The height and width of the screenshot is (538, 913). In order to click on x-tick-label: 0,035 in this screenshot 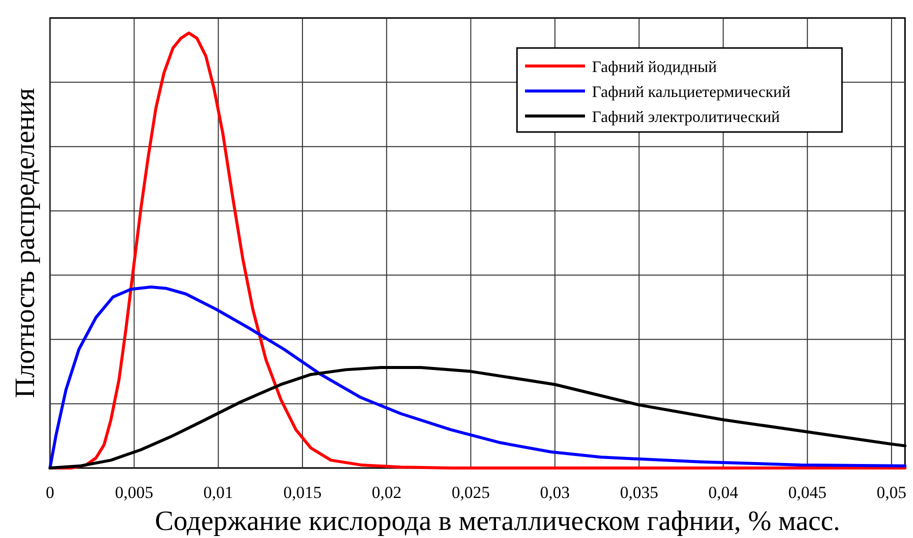, I will do `click(639, 492)`.